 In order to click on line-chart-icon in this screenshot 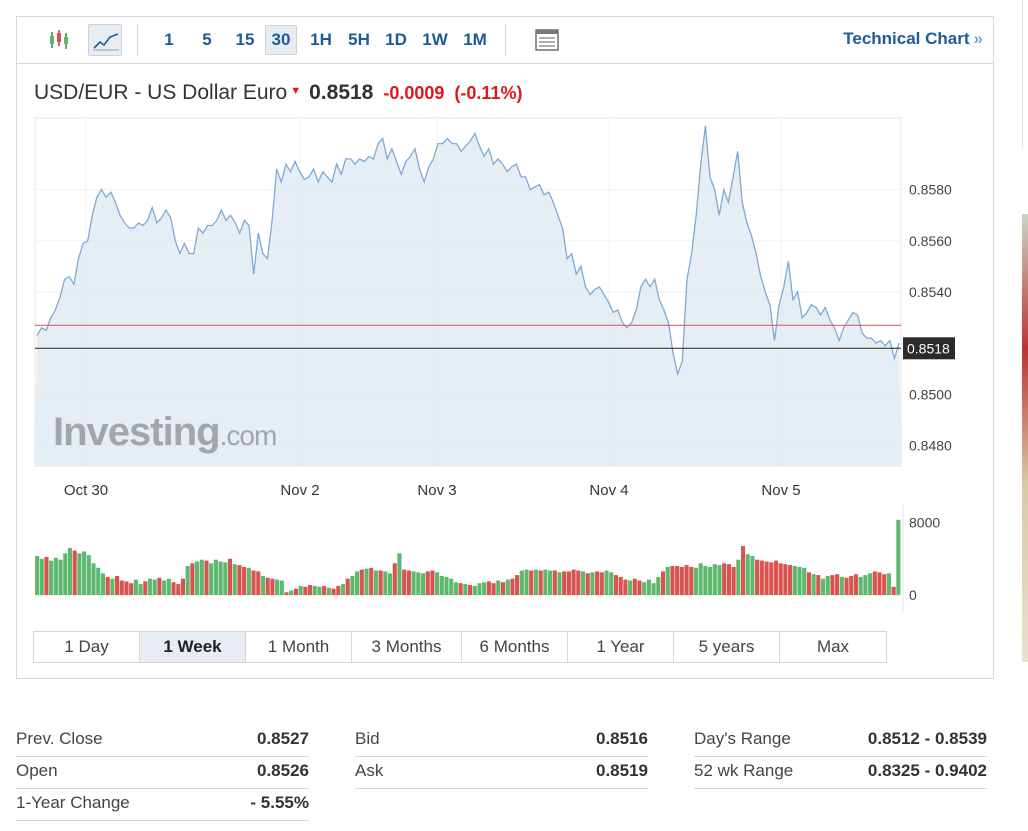, I will do `click(105, 40)`.